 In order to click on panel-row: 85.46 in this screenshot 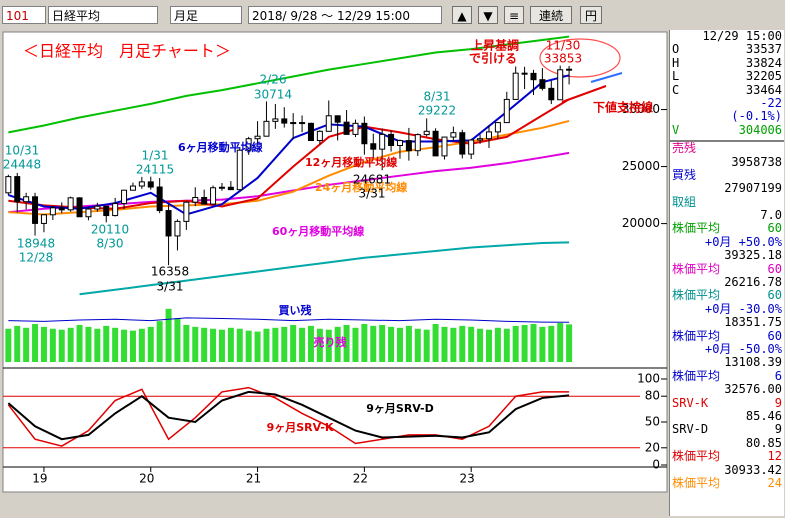, I will do `click(727, 416)`.